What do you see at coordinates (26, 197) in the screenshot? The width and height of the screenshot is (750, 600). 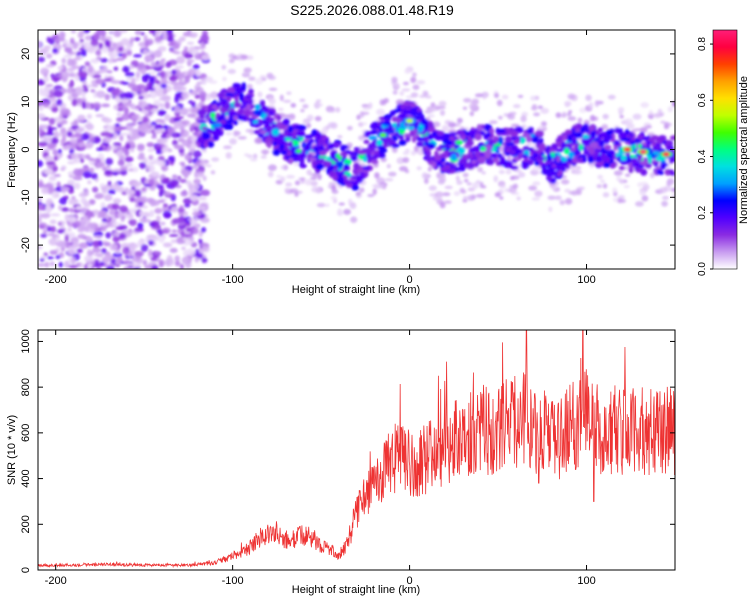 I see `spectrogram-y-tick-label: -10` at bounding box center [26, 197].